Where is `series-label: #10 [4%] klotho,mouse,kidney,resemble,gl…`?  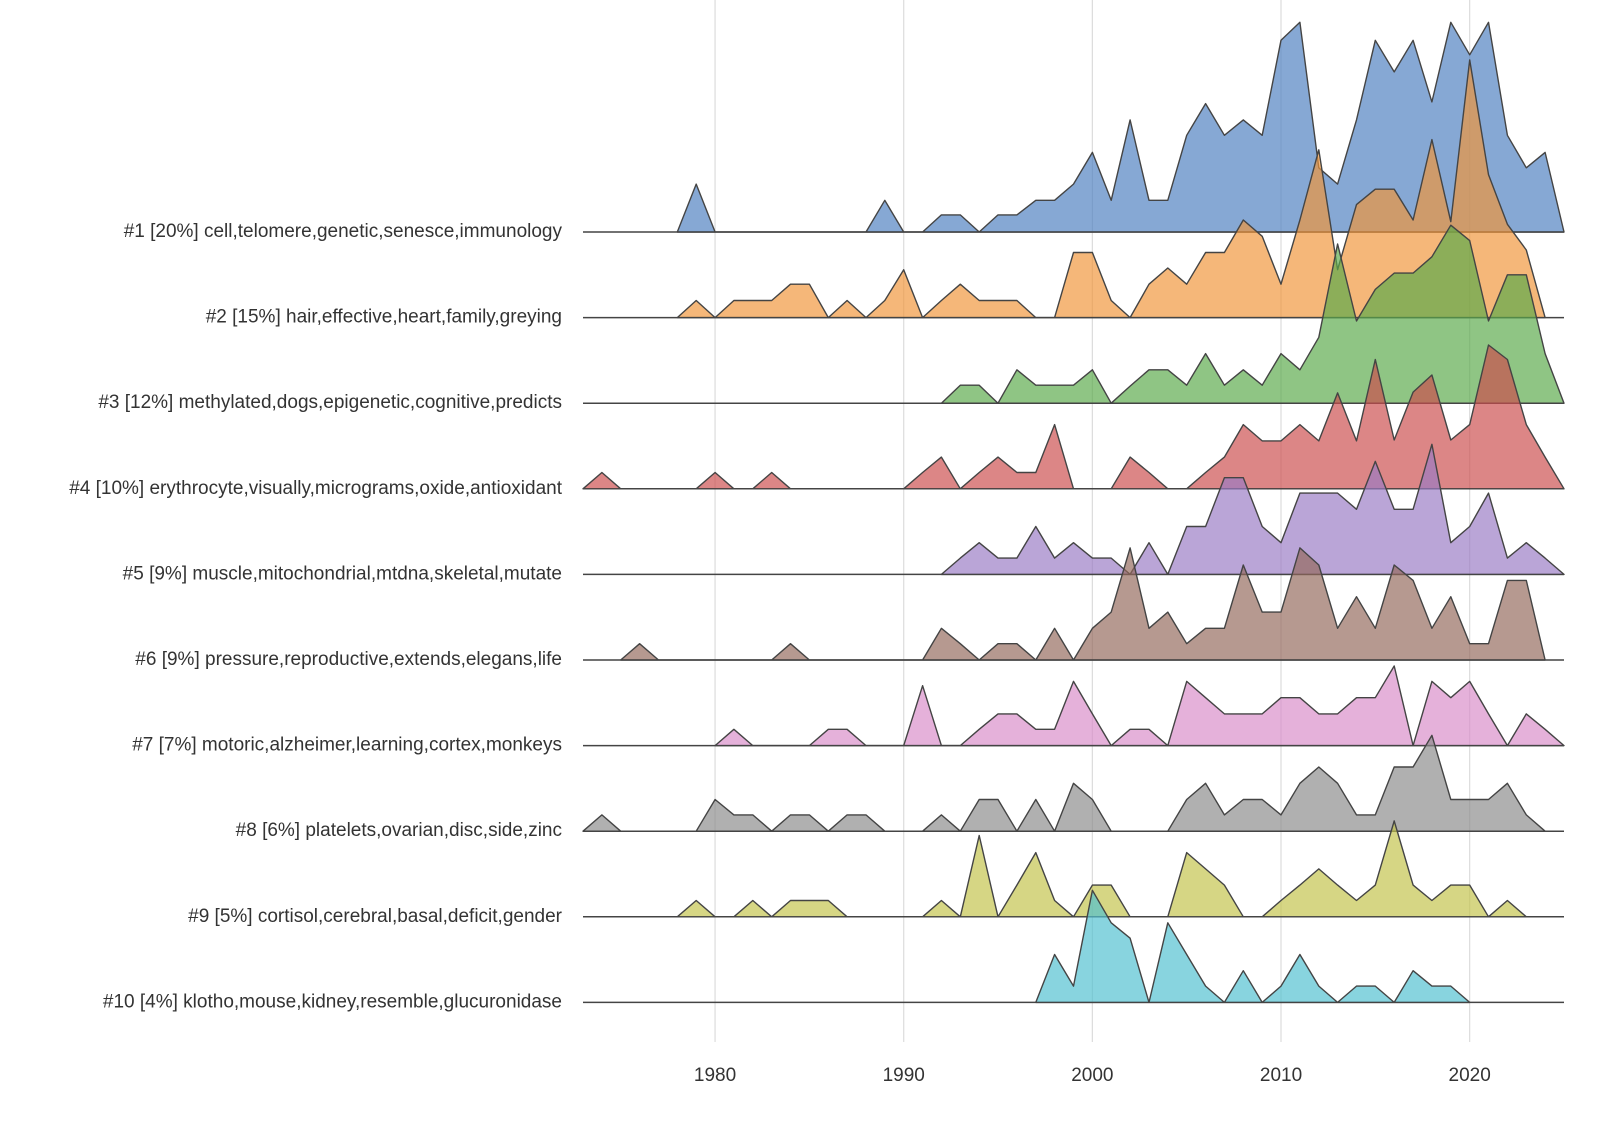
series-label: #10 [4%] klotho,mouse,kidney,resemble,gl… is located at coordinates (332, 1001).